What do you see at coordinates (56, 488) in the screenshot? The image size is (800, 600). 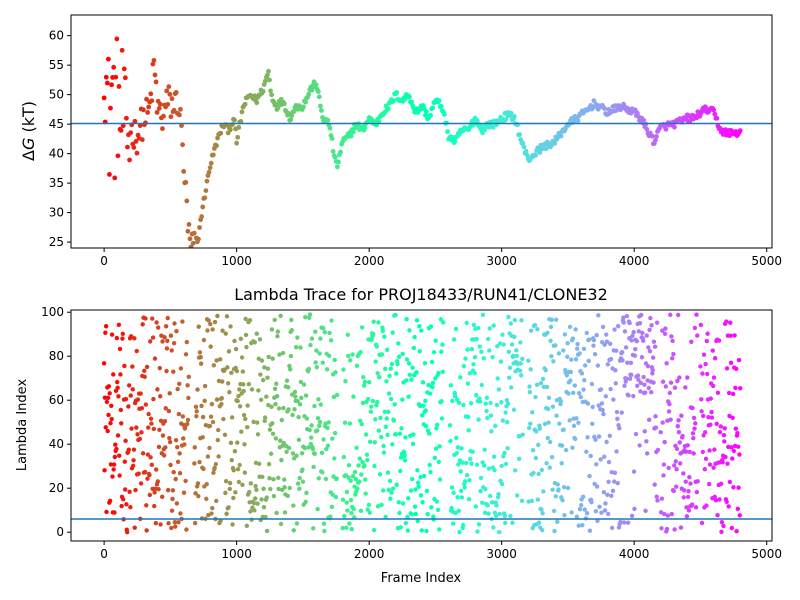 I see `y-tick-label: 20` at bounding box center [56, 488].